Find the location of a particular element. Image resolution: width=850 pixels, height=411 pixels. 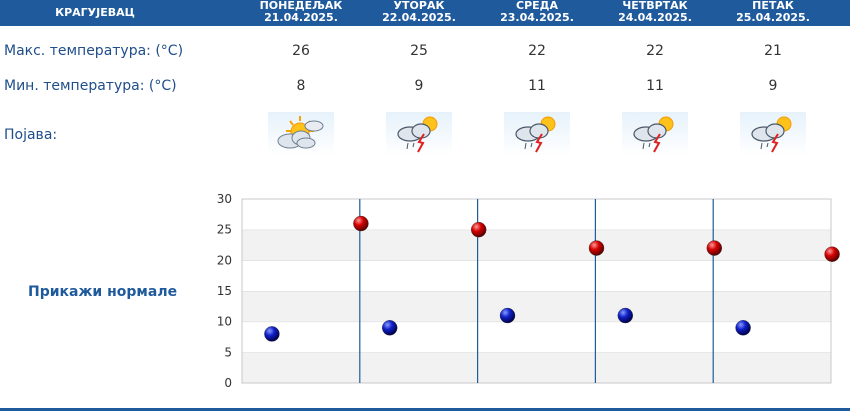

city-name: КРАГУЈЕВАЦ is located at coordinates (95, 12).